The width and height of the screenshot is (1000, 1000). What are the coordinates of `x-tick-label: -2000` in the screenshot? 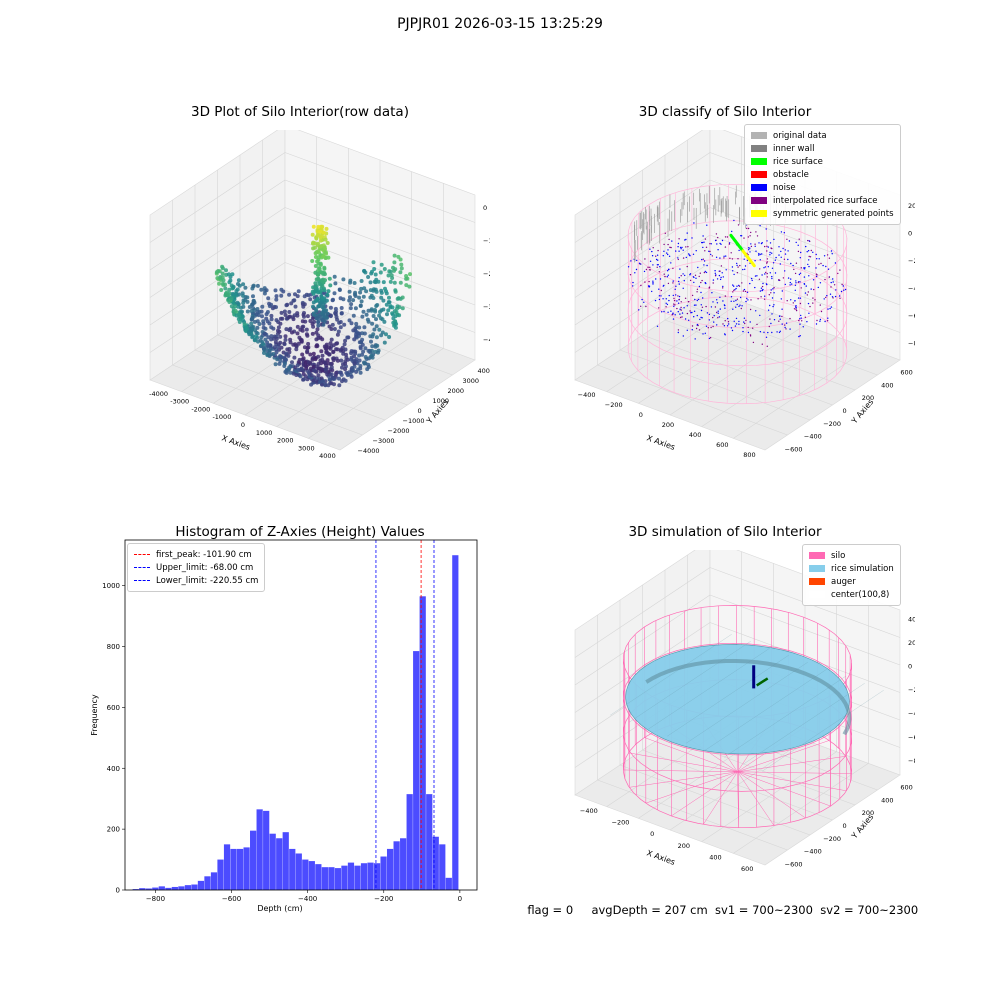 It's located at (200, 409).